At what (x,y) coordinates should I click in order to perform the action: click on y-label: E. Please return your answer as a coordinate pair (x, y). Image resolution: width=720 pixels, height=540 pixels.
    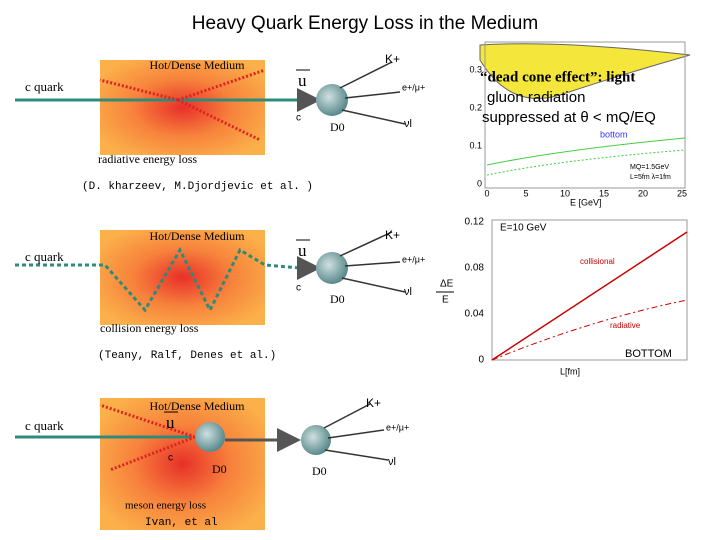
    Looking at the image, I should click on (445, 300).